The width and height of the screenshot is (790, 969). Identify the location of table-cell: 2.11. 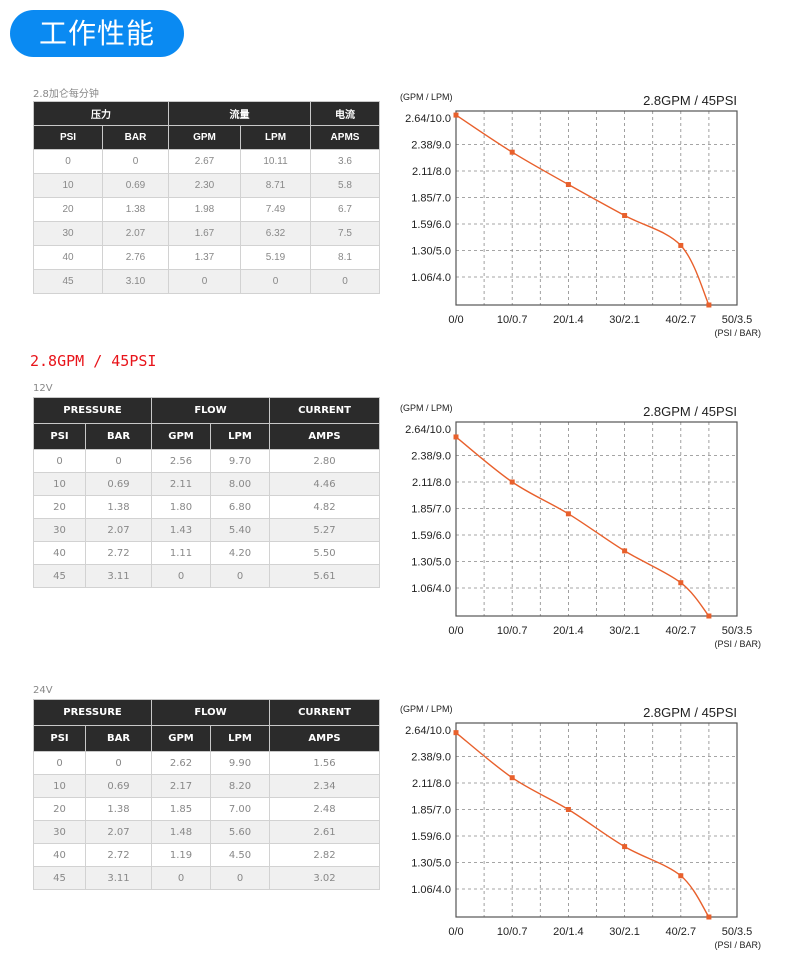
(181, 484).